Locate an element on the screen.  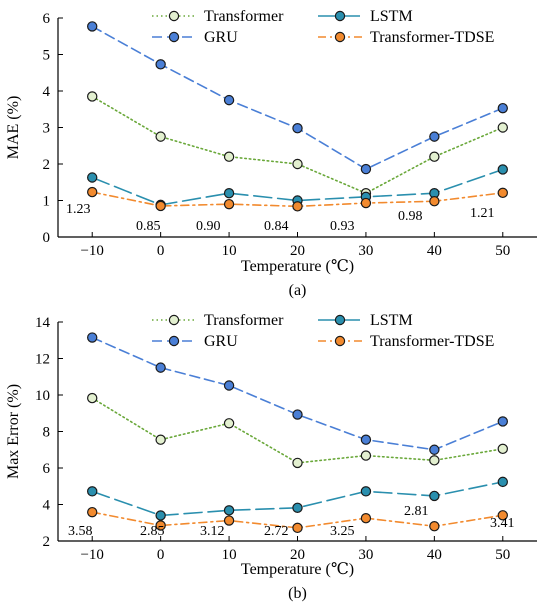
data-label: 2.85 is located at coordinates (152, 531).